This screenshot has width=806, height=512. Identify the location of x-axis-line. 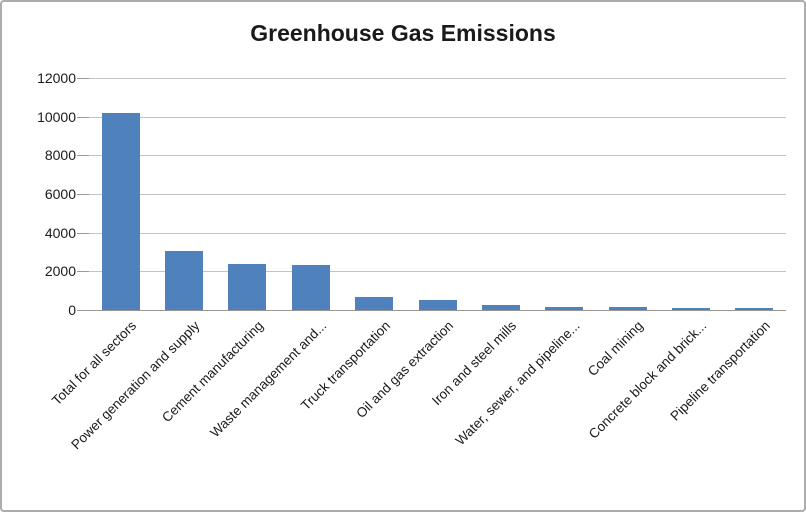
(433, 310).